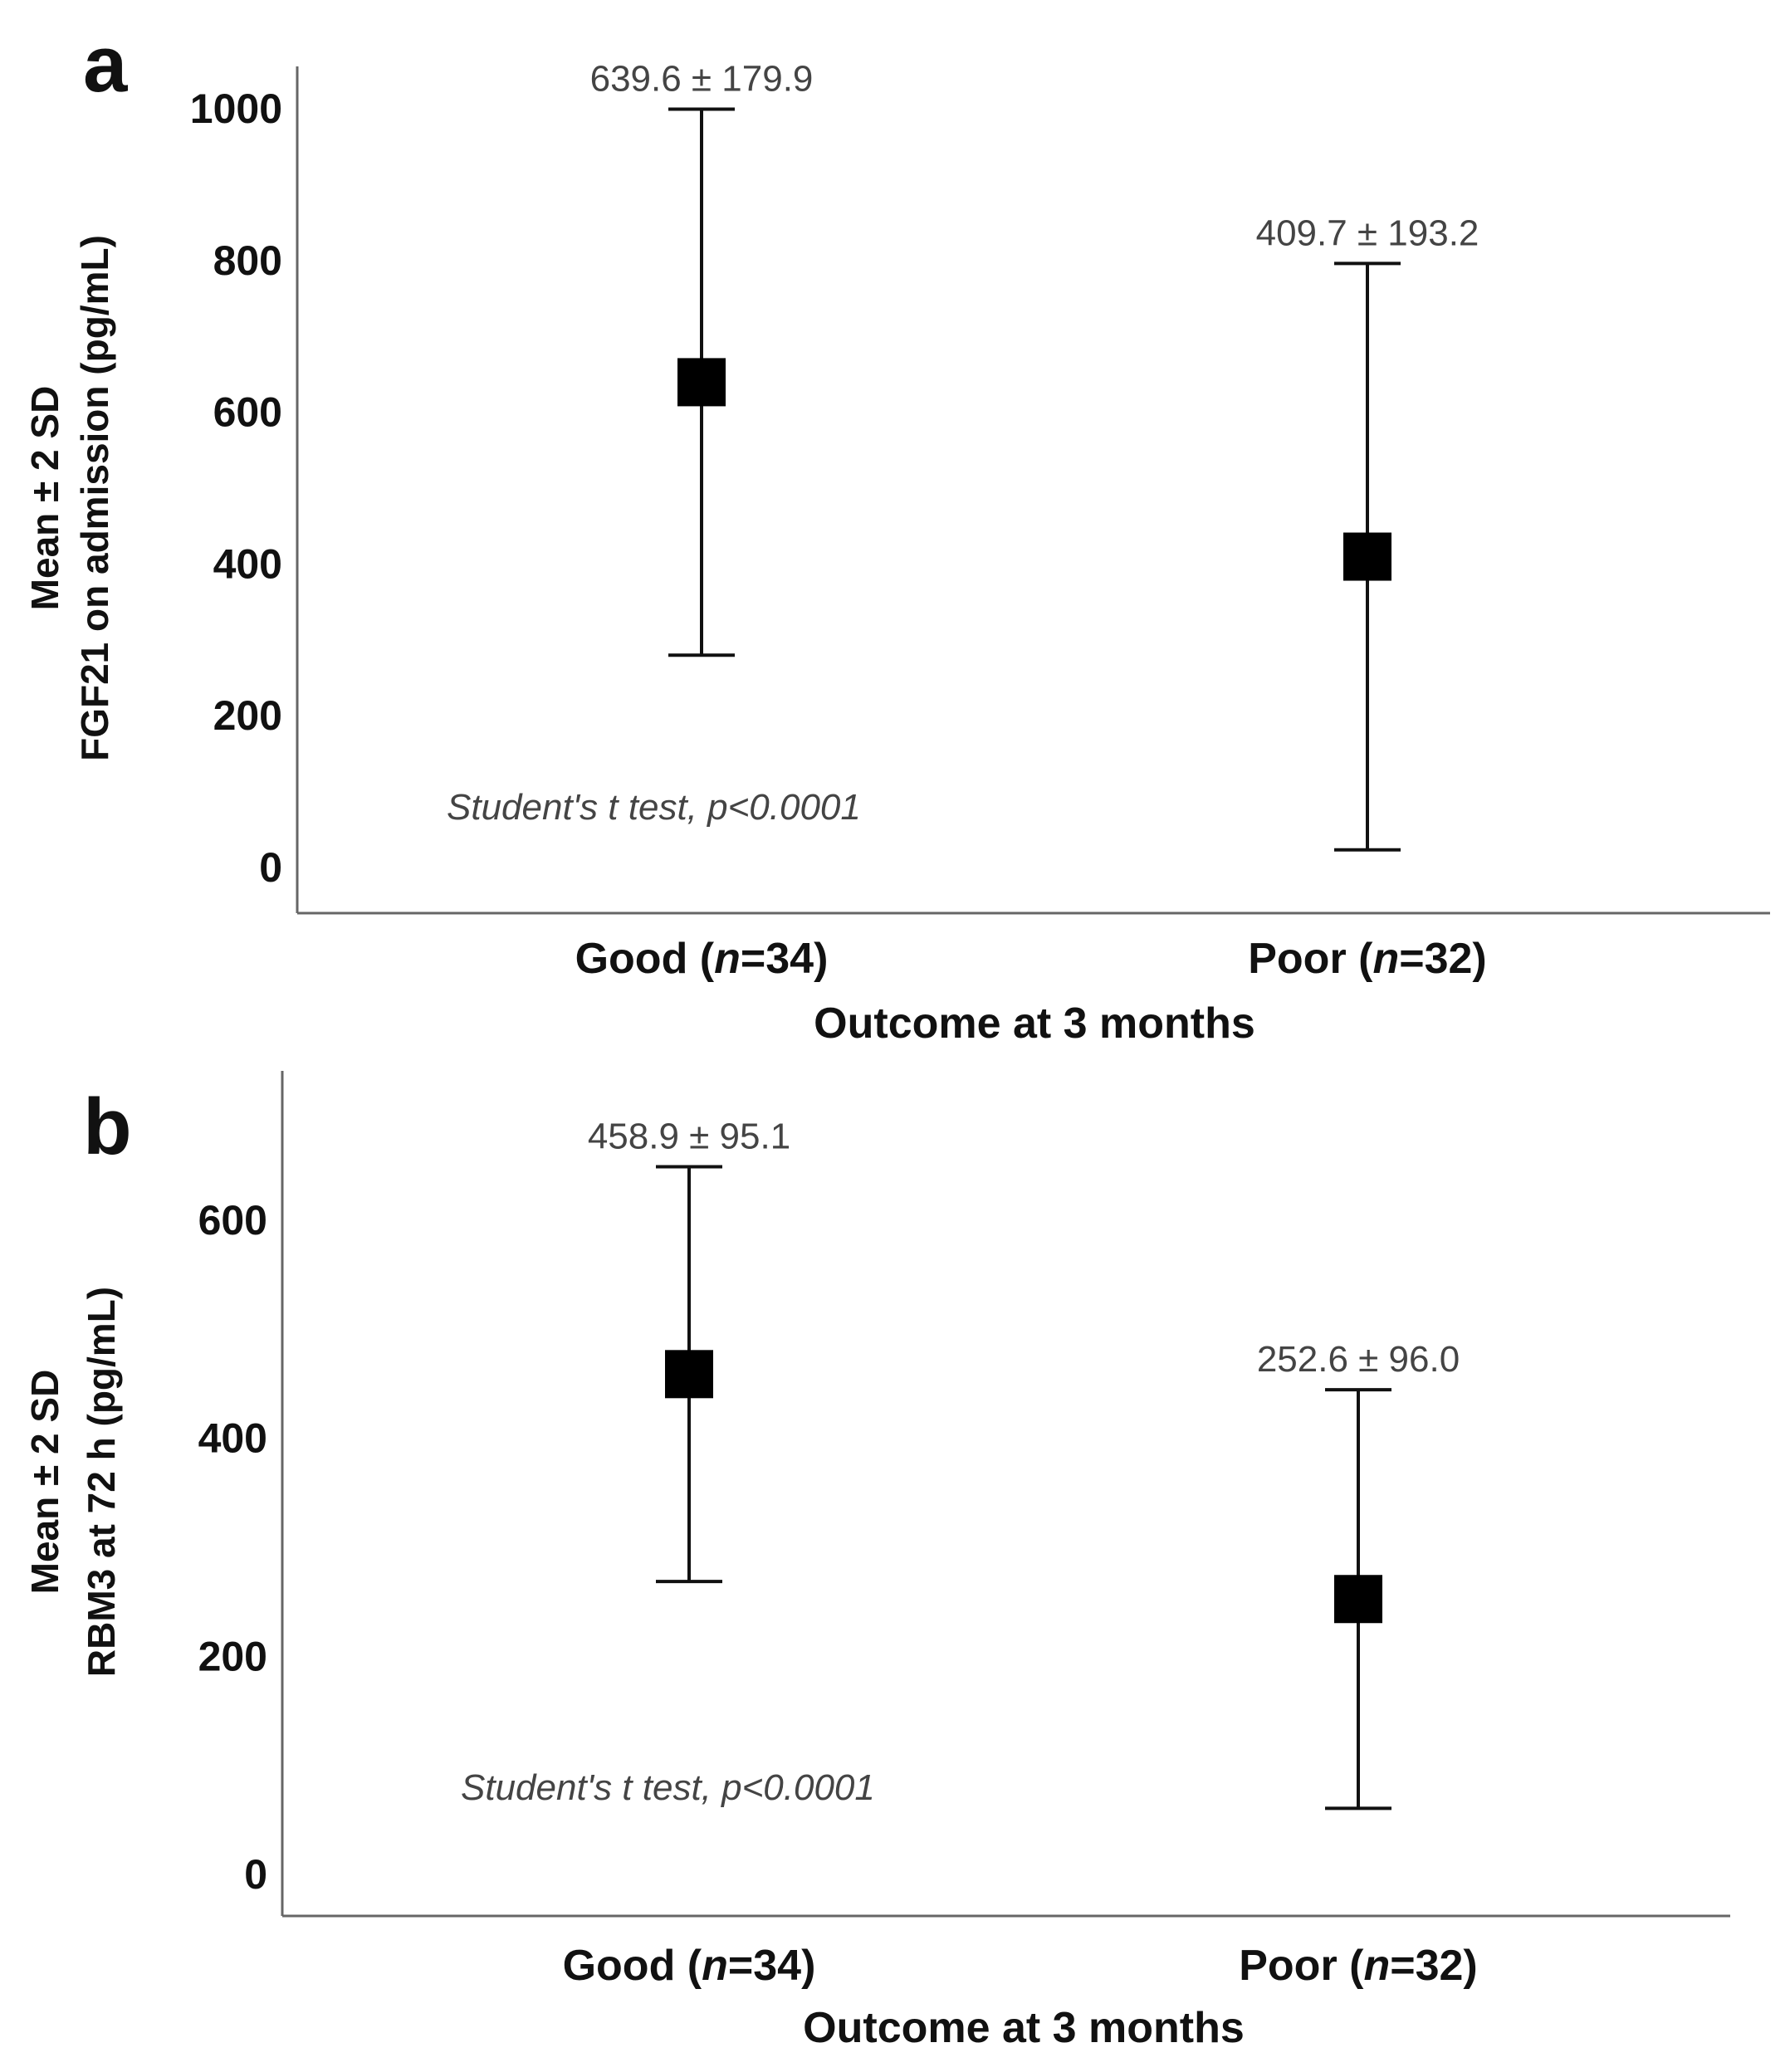 The width and height of the screenshot is (1790, 2072). Describe the element at coordinates (702, 80) in the screenshot. I see `mean-sd-label: 639.6 ± 179.9` at that location.